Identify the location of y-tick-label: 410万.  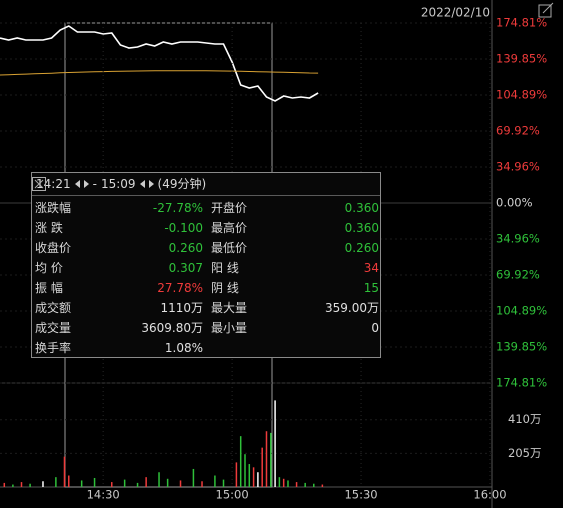
(524, 419).